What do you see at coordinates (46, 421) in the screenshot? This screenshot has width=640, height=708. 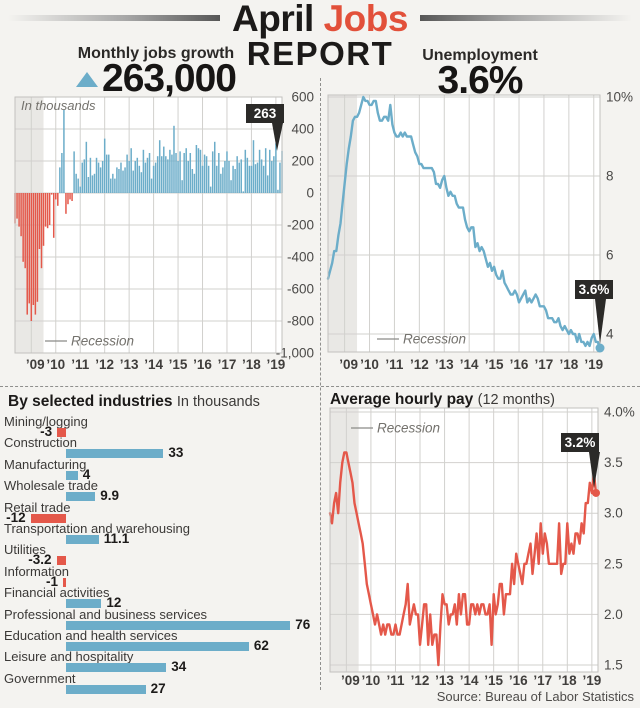 I see `industry-label: Mining/logging` at bounding box center [46, 421].